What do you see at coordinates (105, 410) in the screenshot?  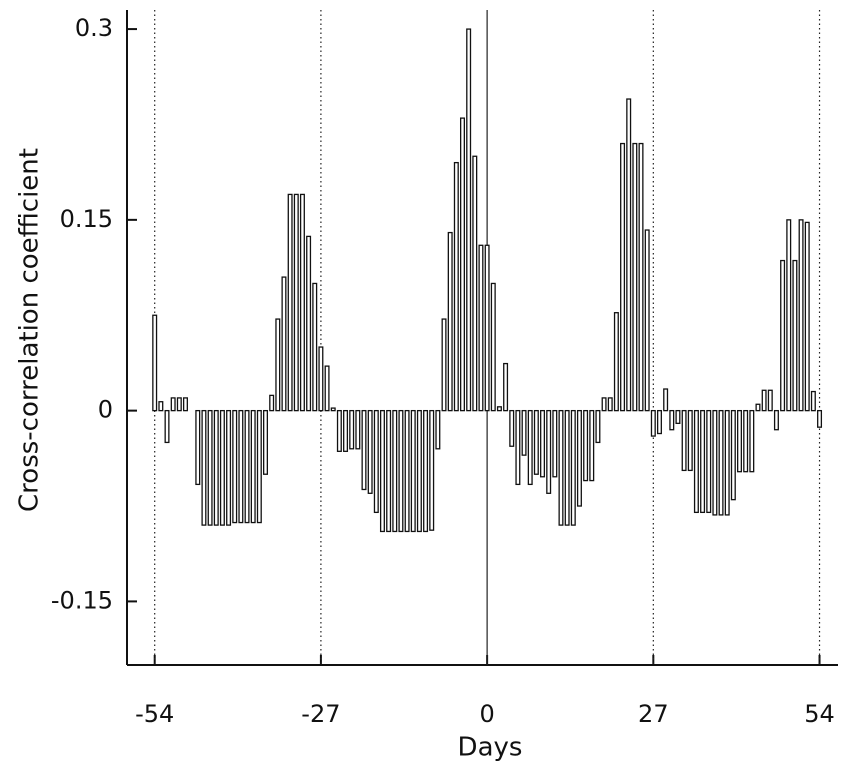 I see `y-tick-label: 0` at bounding box center [105, 410].